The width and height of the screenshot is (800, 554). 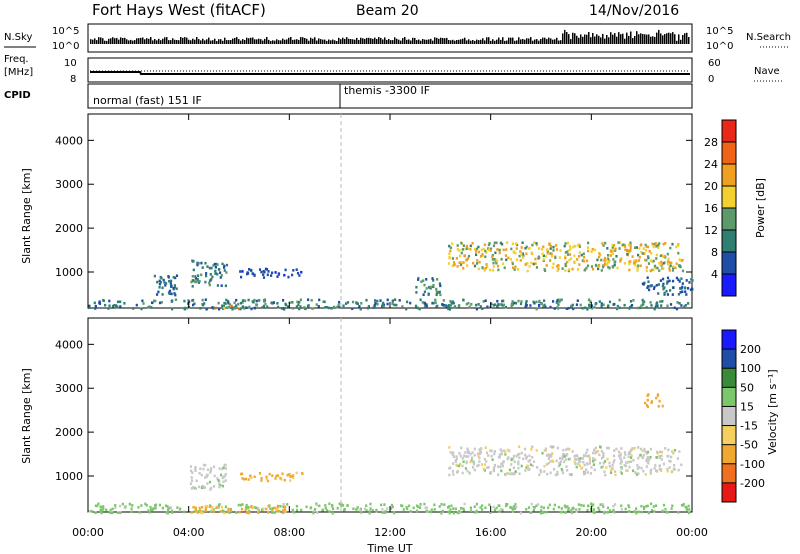 What do you see at coordinates (390, 96) in the screenshot?
I see `cpid-panel-frame` at bounding box center [390, 96].